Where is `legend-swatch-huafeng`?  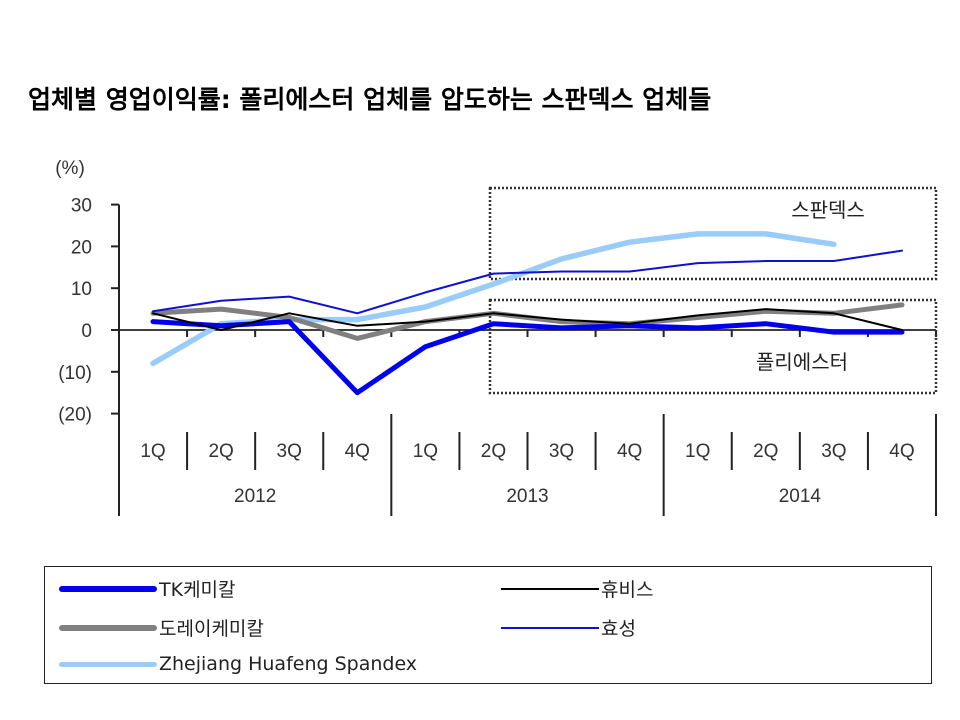
legend-swatch-huafeng is located at coordinates (108, 664).